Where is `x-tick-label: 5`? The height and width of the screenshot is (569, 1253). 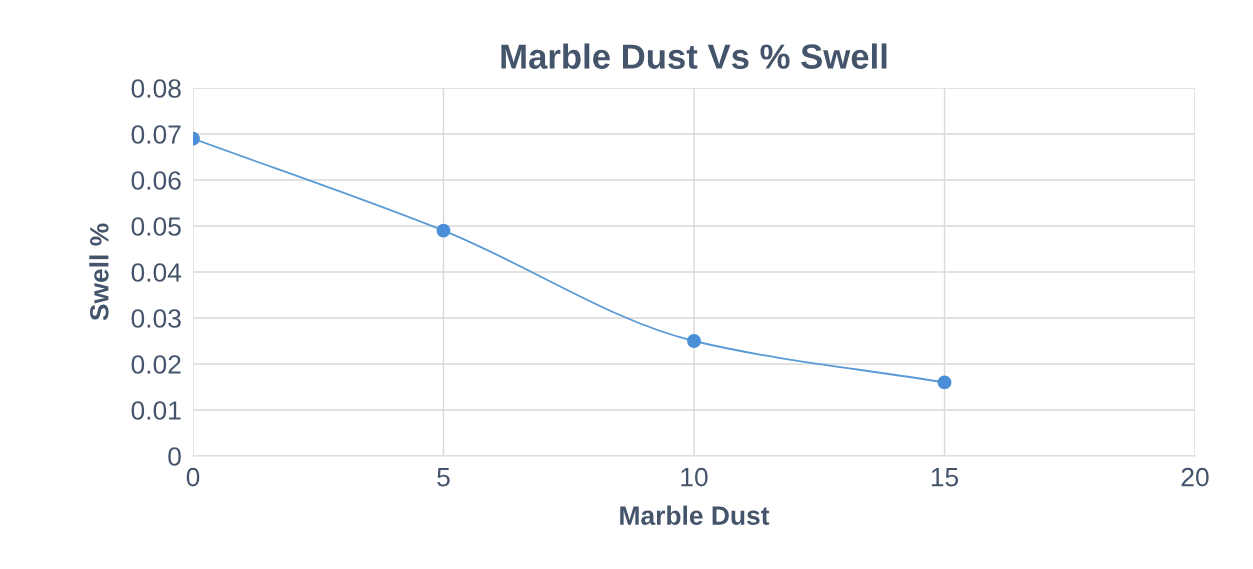 x-tick-label: 5 is located at coordinates (443, 477).